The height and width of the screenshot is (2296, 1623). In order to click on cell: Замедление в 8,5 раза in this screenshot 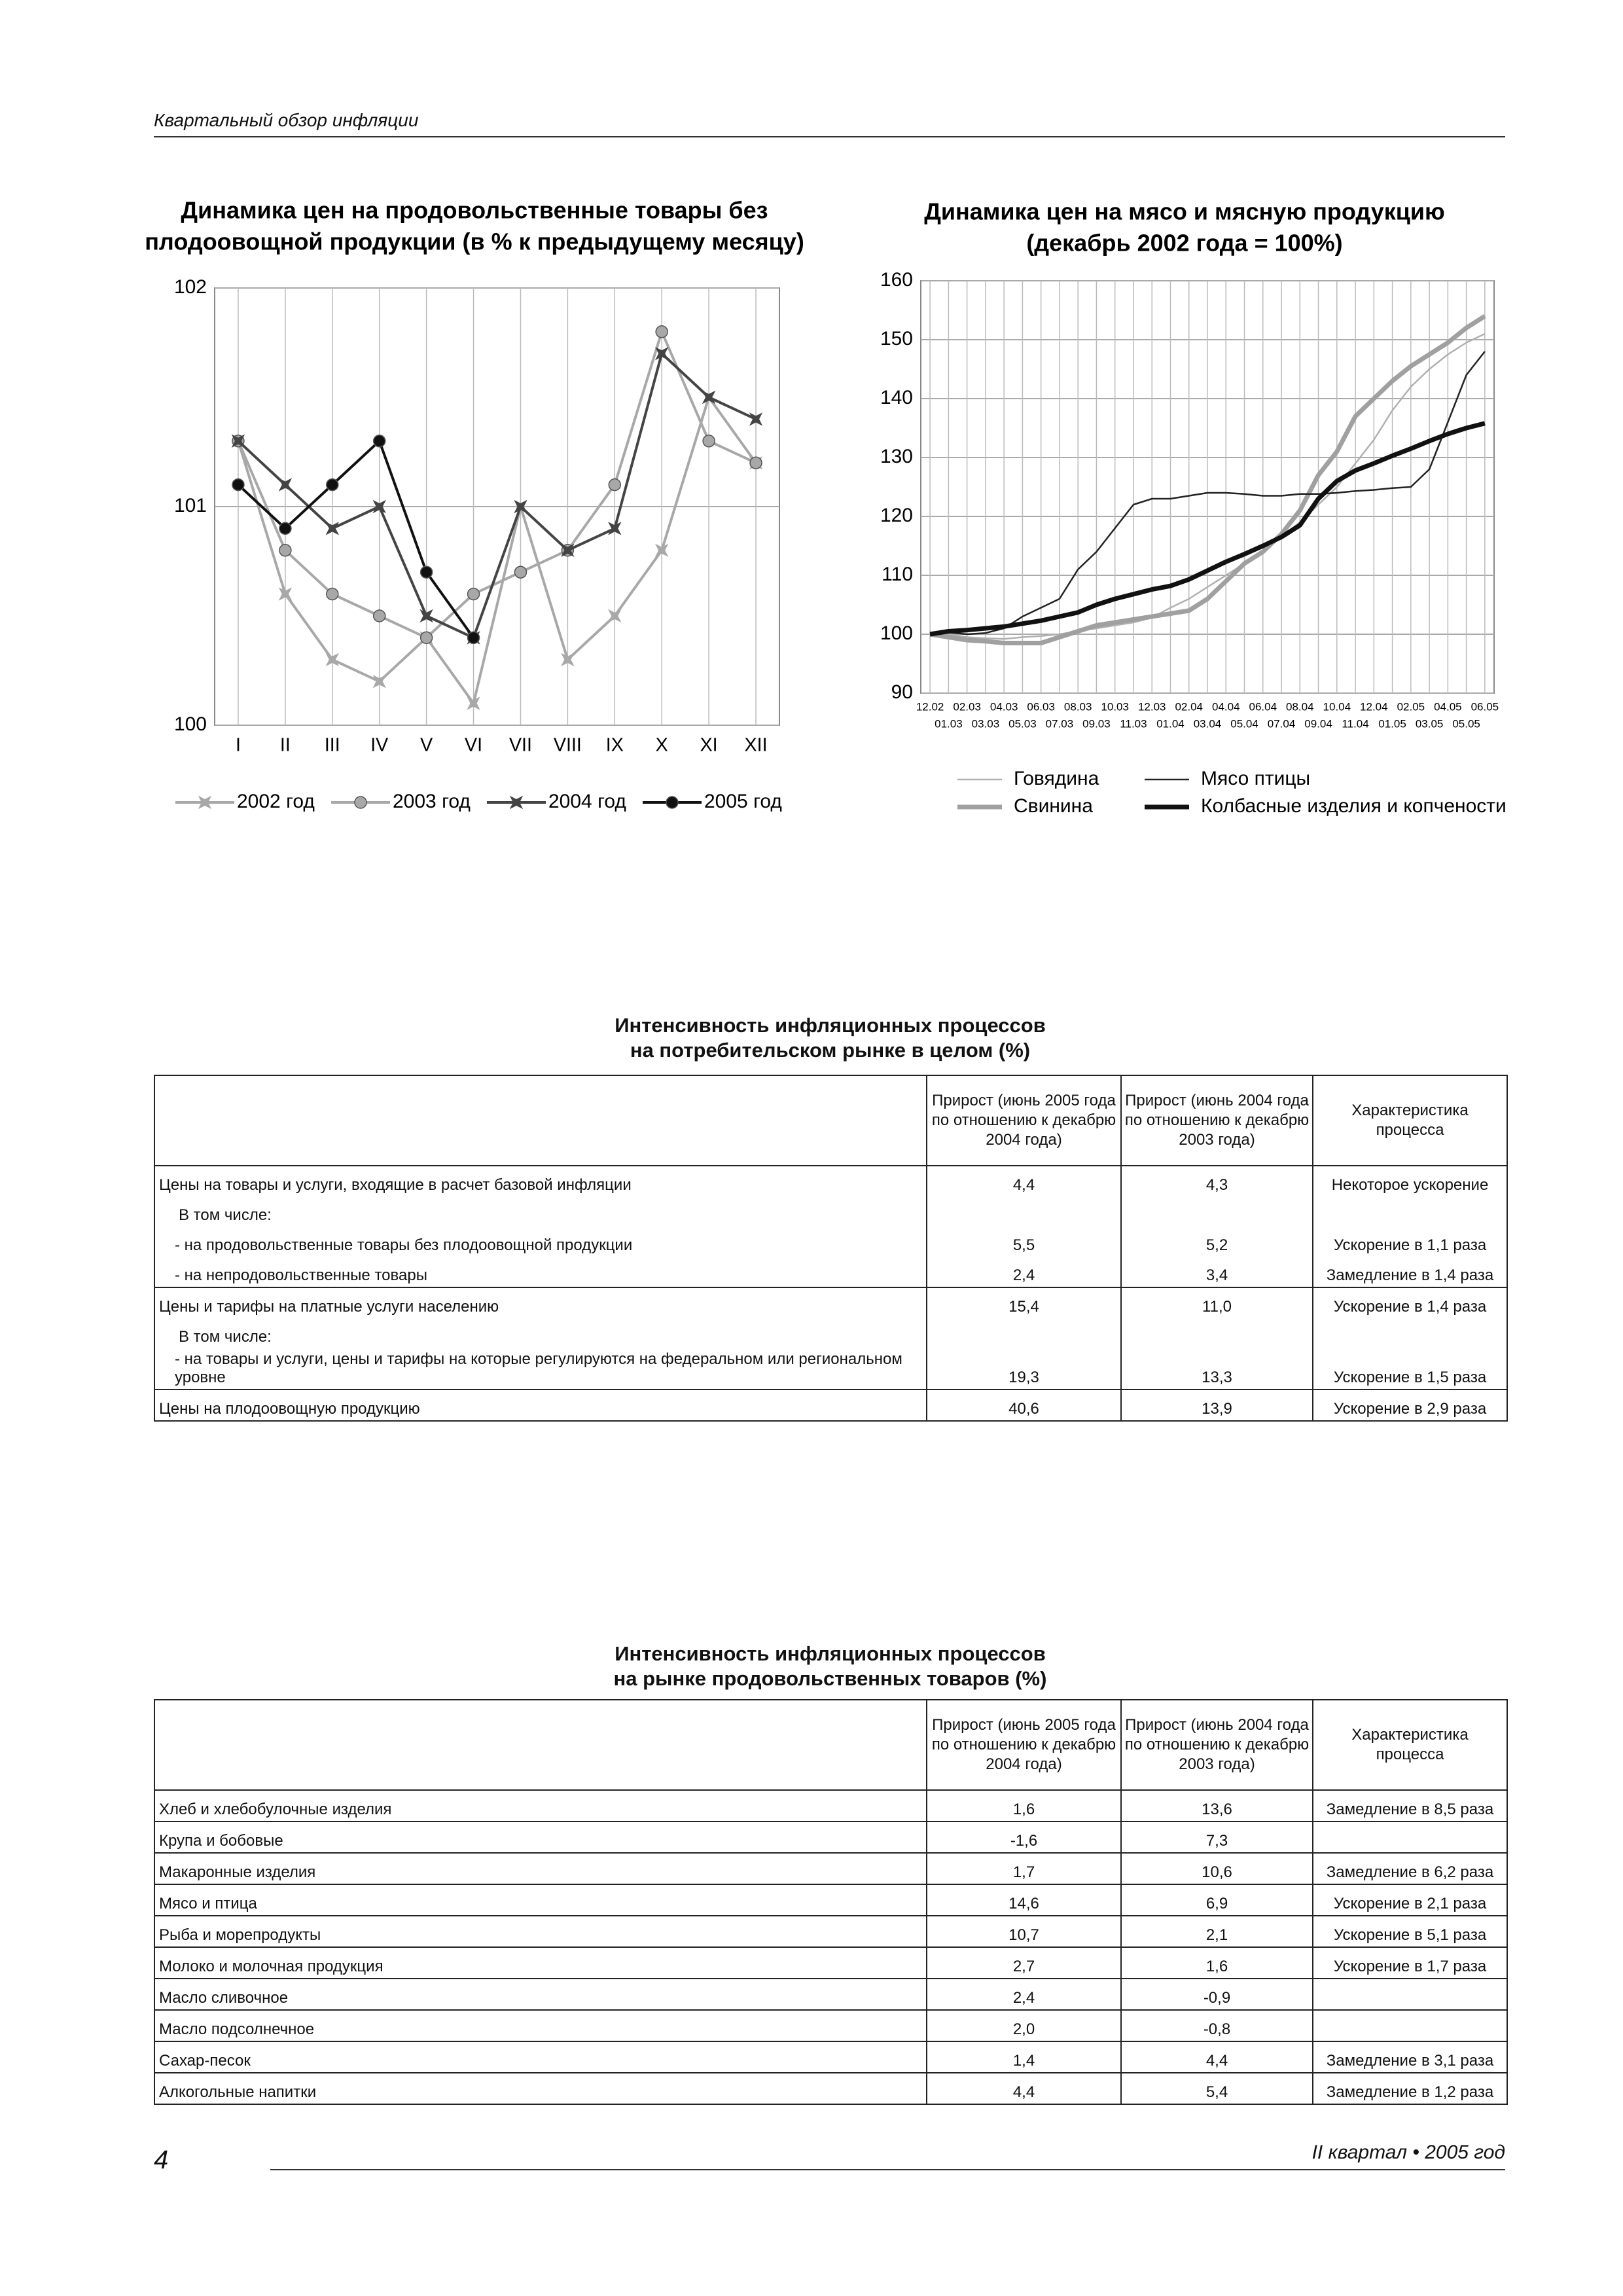, I will do `click(1410, 1805)`.